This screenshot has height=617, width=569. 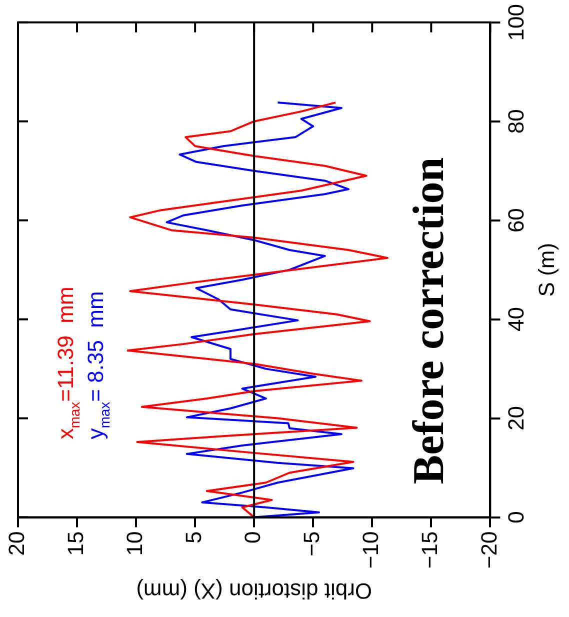 What do you see at coordinates (311, 543) in the screenshot?
I see `x-tick-label: −5` at bounding box center [311, 543].